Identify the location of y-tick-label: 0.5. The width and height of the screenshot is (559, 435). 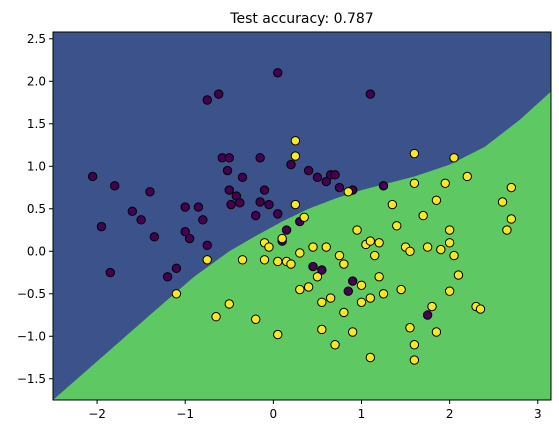
(36, 209).